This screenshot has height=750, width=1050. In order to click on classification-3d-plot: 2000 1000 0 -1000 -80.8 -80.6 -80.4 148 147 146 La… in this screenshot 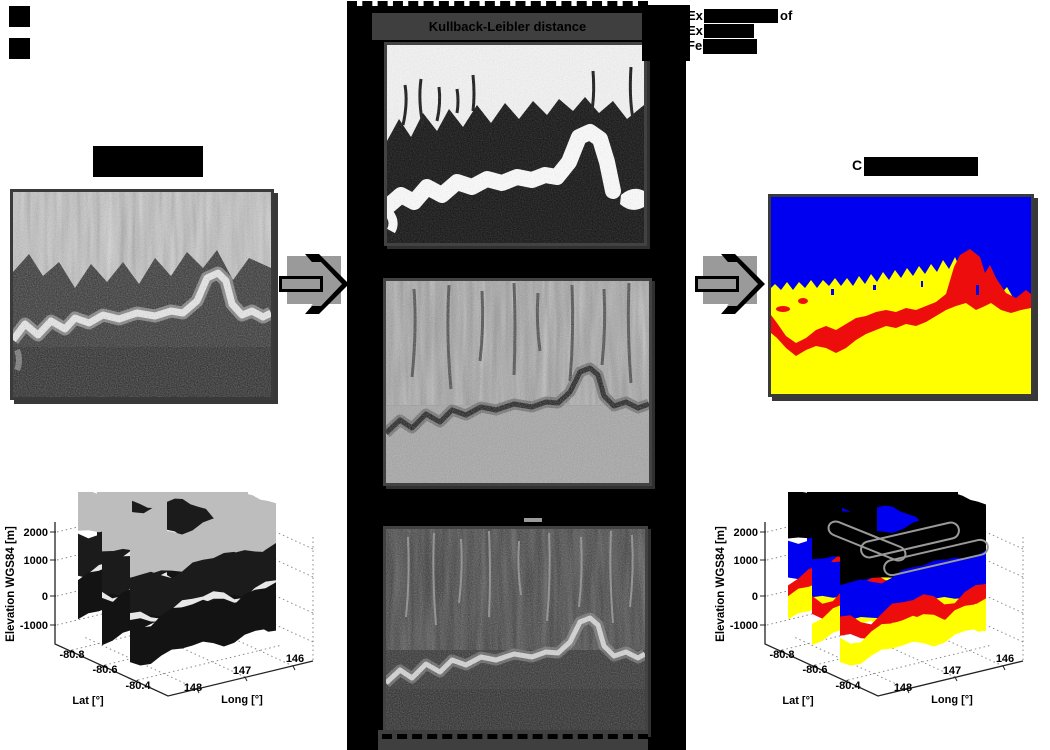, I will do `click(869, 599)`.